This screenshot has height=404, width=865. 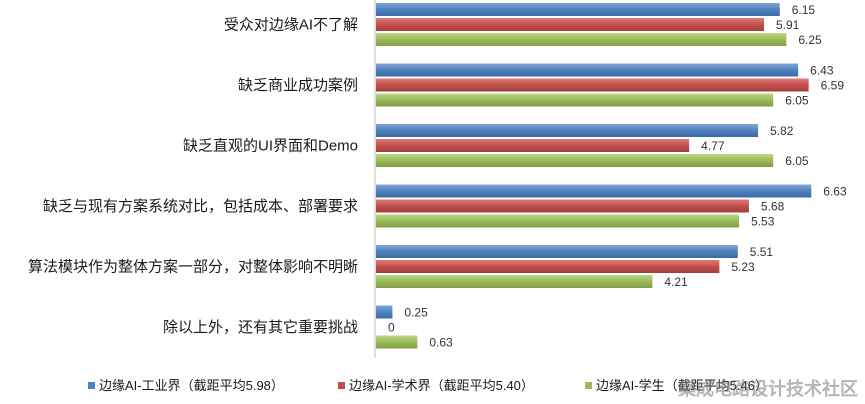 I want to click on legend-label: 边缘AI-工业界（截距平均5.98）, so click(x=191, y=385).